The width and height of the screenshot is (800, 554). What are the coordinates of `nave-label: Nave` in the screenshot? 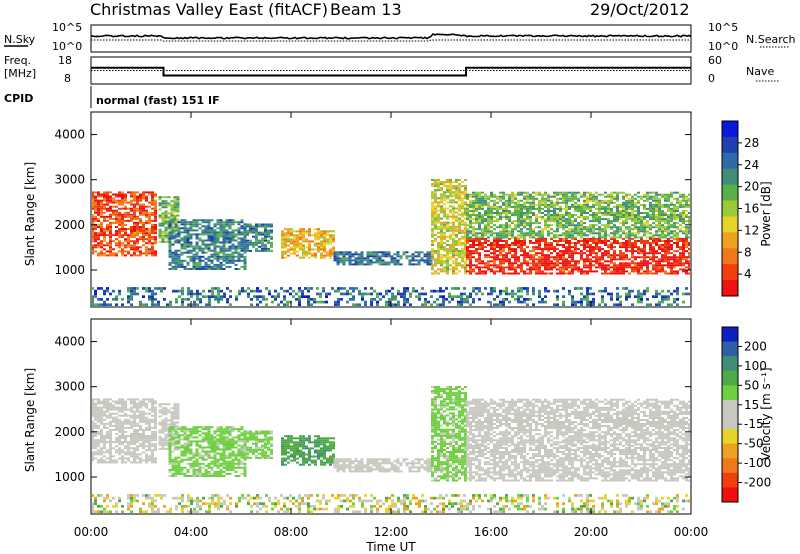 It's located at (760, 71).